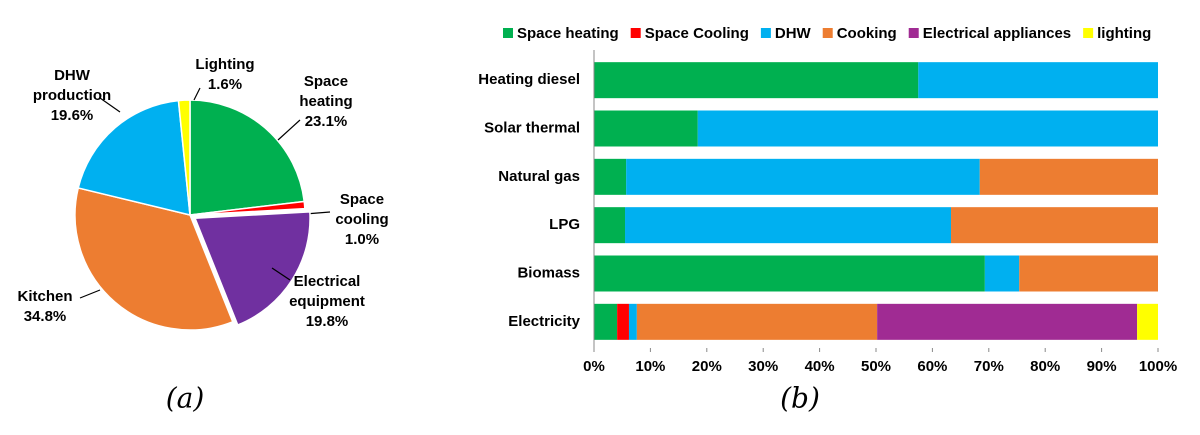 The height and width of the screenshot is (435, 1200). What do you see at coordinates (544, 321) in the screenshot?
I see `y-tick-label: Electricity` at bounding box center [544, 321].